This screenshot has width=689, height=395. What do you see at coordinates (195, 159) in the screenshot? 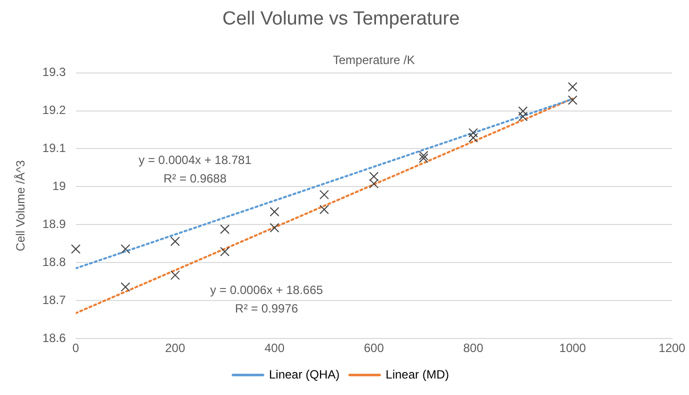
I see `annotation: y = 0.0004x + 18.781` at bounding box center [195, 159].